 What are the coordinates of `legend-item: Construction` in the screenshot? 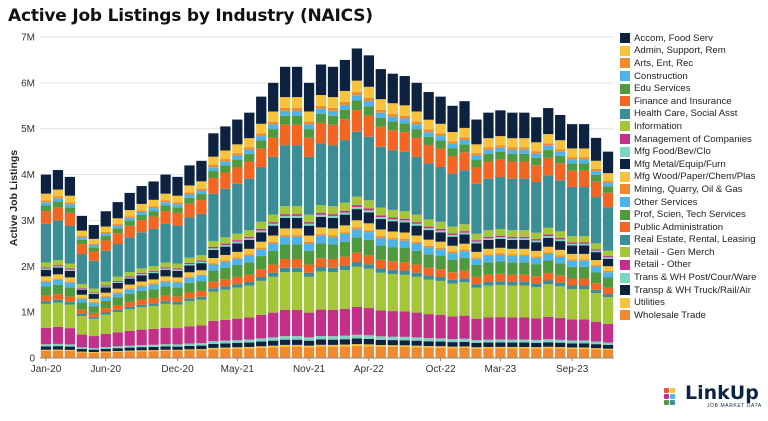 It's located at (693, 76).